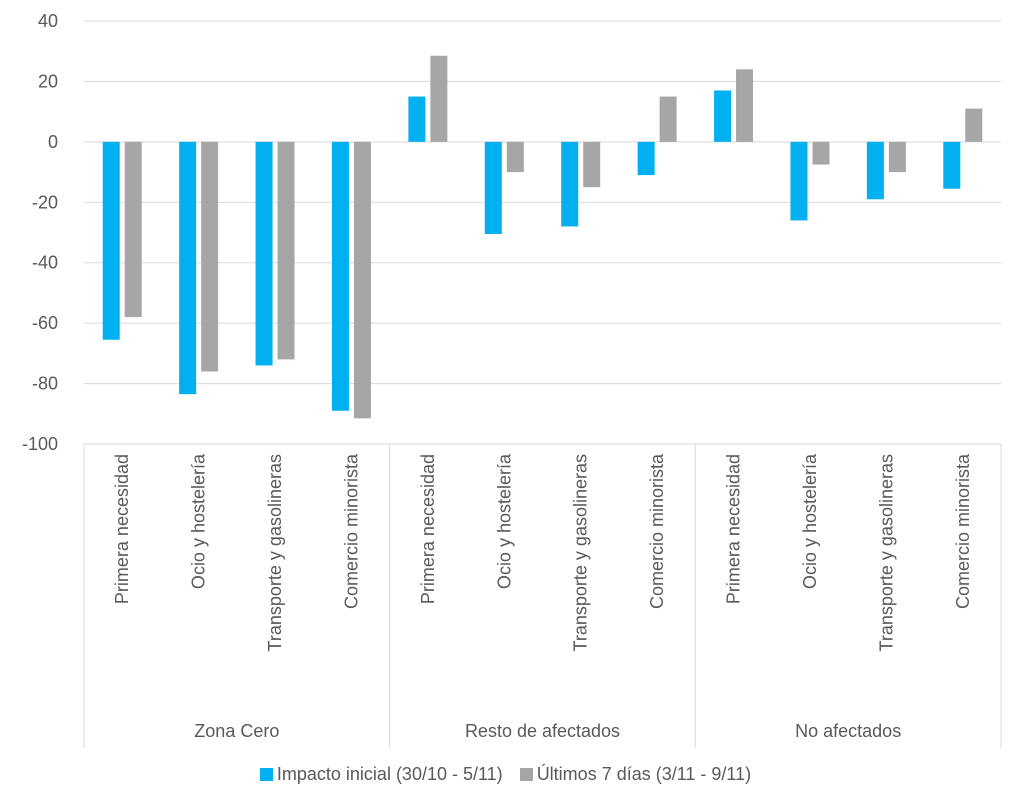  I want to click on legend-label-series-1: Impacto inicial (30/10 - 5/11), so click(389, 774).